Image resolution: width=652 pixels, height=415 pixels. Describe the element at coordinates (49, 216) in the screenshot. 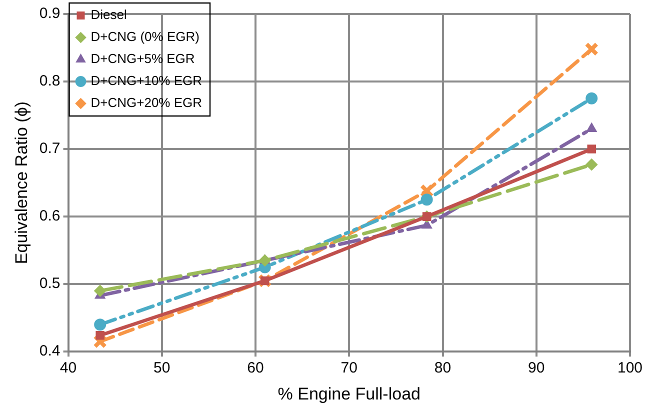

I see `y-tick-label: 0.6` at that location.